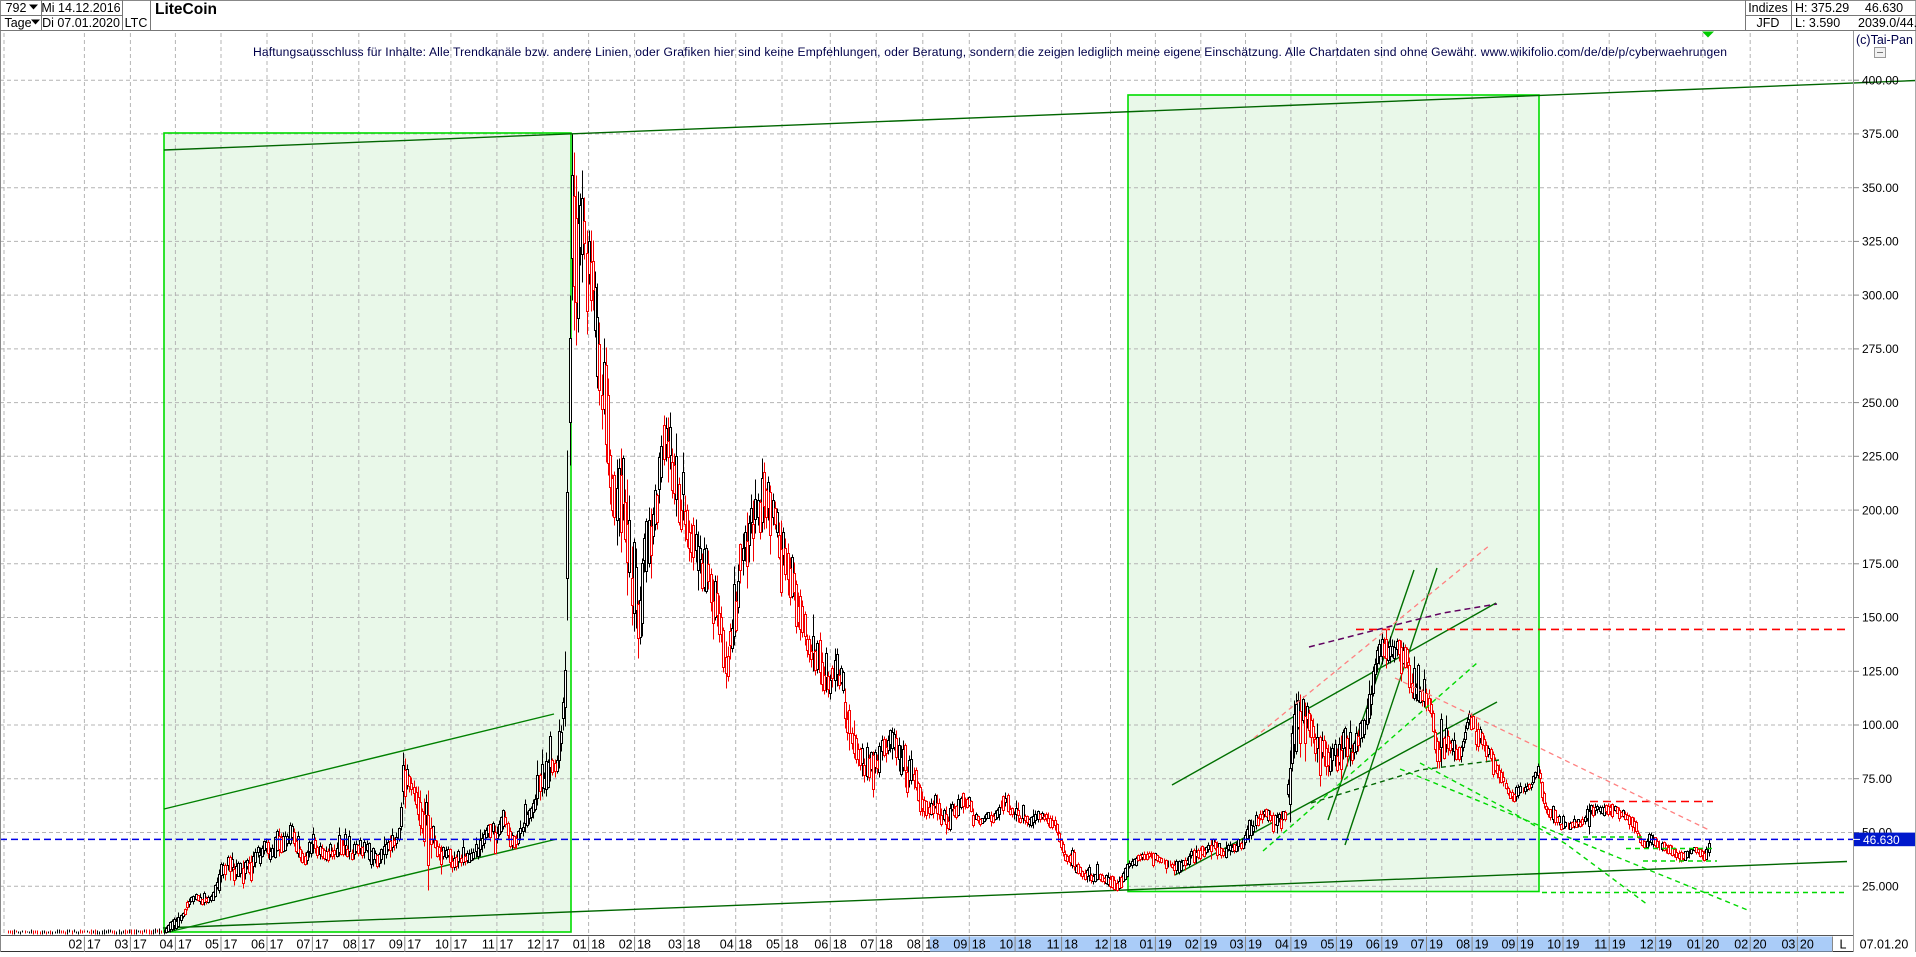 This screenshot has height=957, width=1916. I want to click on svg-text: JFD, so click(1768, 23).